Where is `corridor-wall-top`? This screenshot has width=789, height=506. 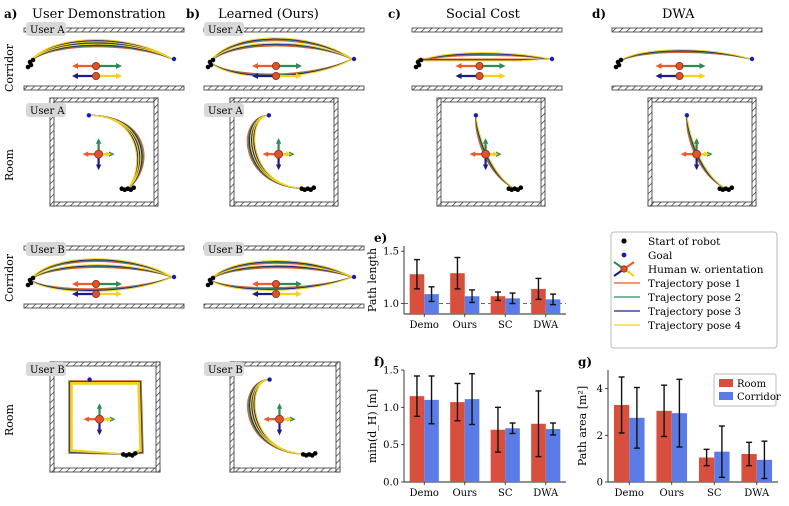
corridor-wall-top is located at coordinates (104, 248).